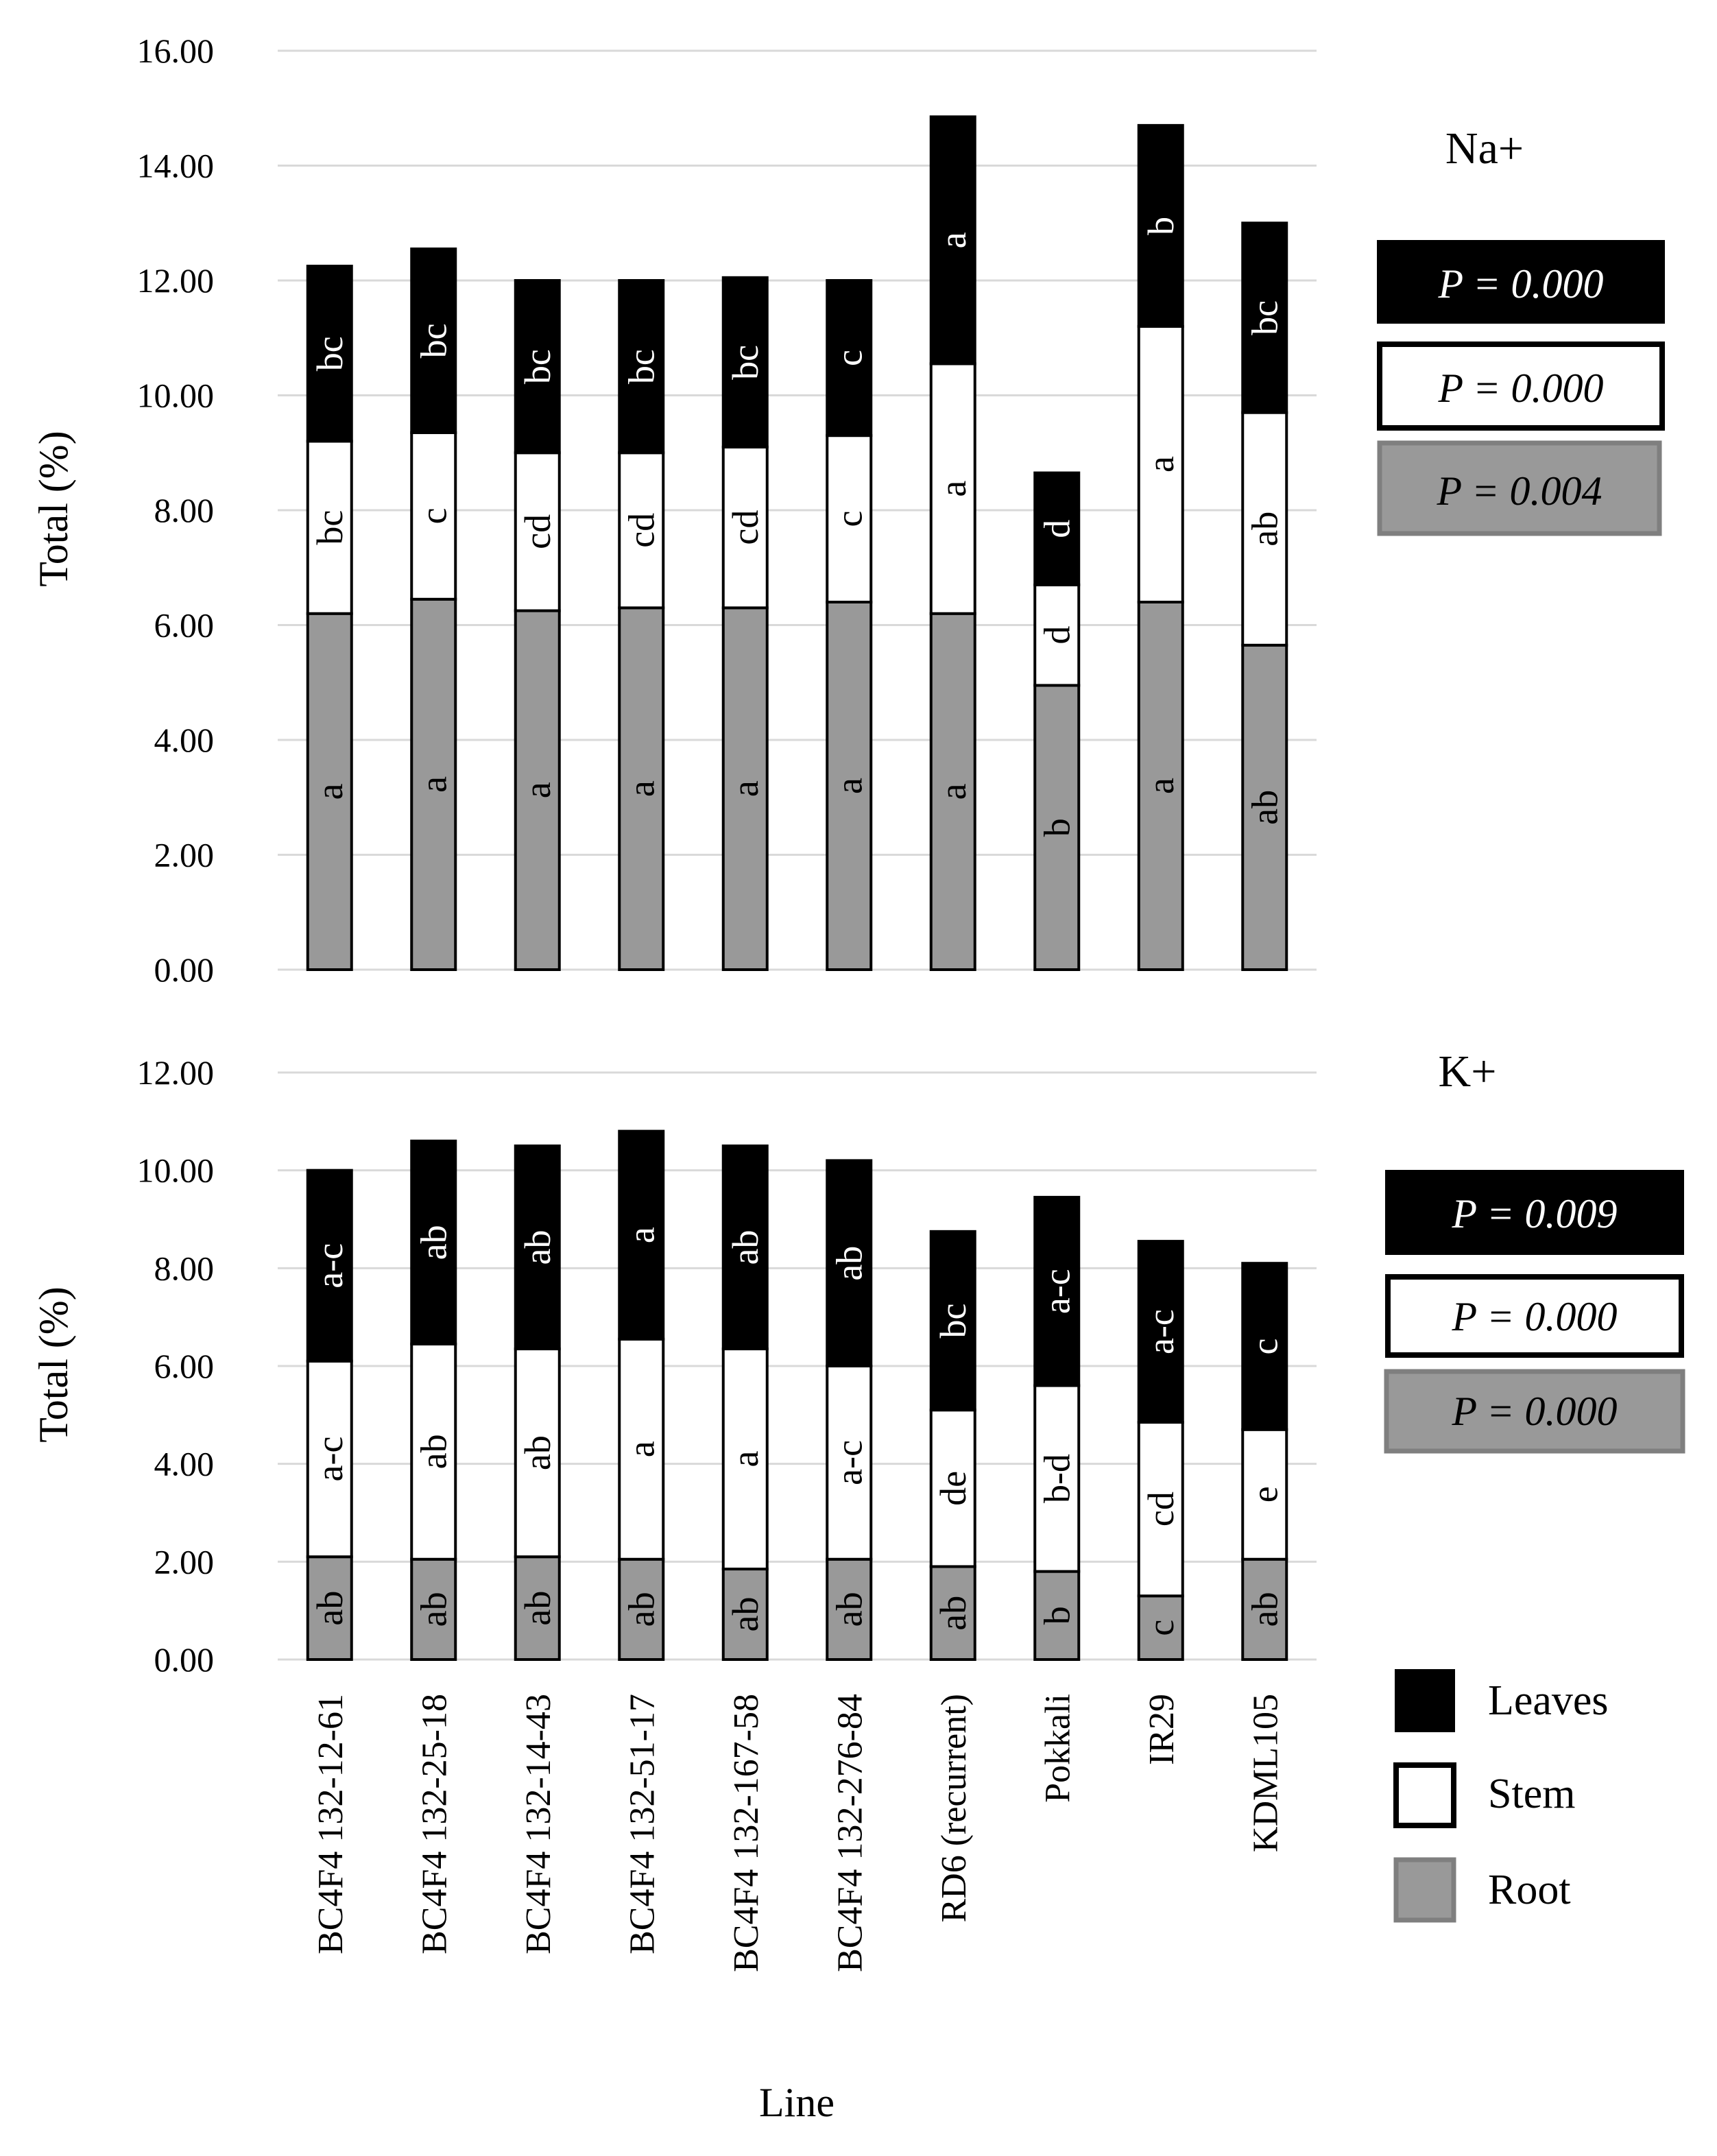 This screenshot has width=1717, height=2156. I want to click on na-letter-stem: cd, so click(745, 528).